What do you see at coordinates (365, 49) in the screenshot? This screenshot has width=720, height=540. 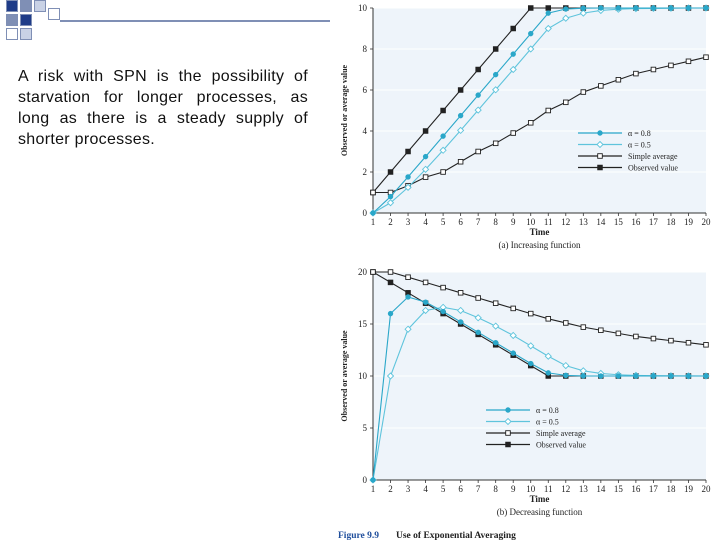 I see `chart1-y-tick-label: 8` at bounding box center [365, 49].